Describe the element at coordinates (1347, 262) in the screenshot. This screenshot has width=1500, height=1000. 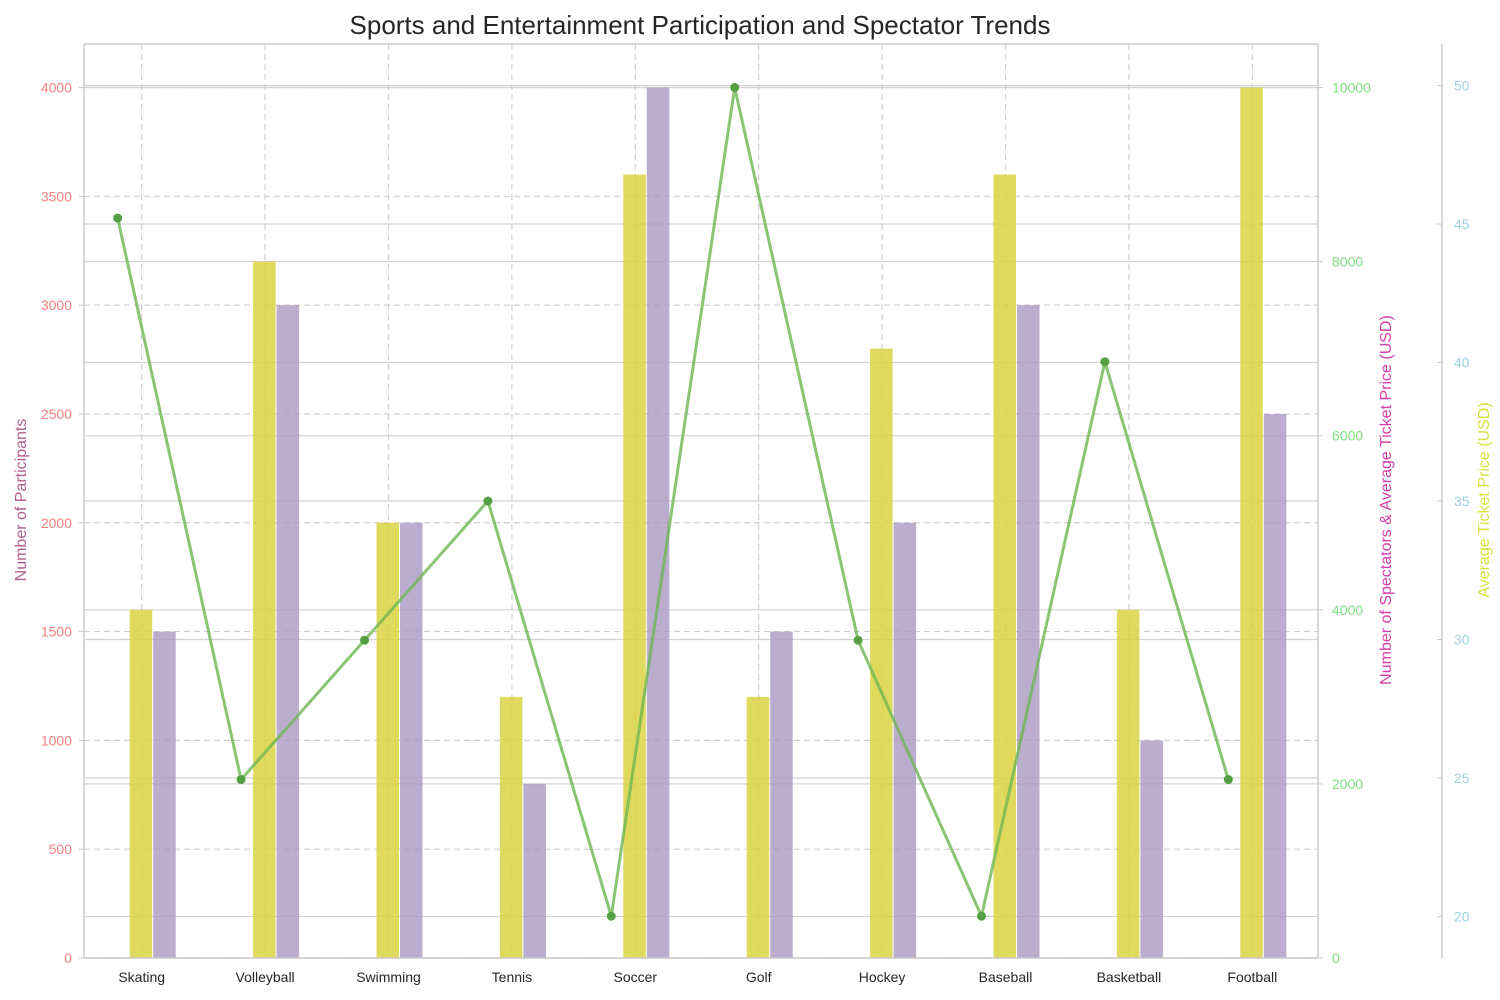
I see `tick-label-right1: 8000` at that location.